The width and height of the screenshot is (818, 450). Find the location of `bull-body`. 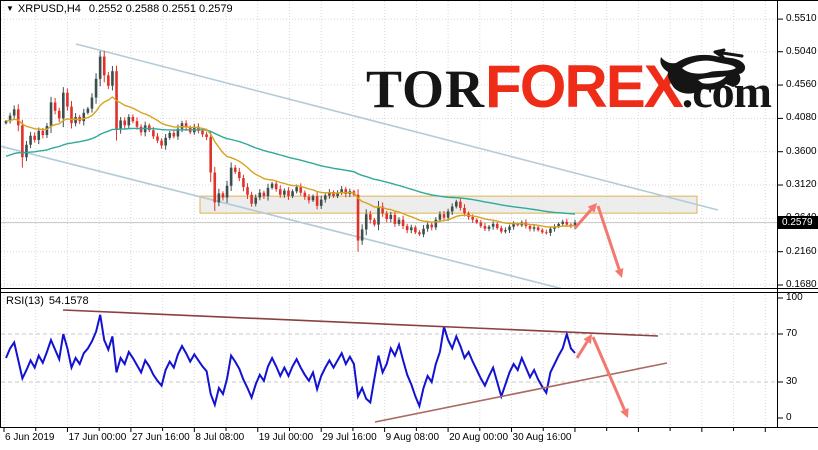

bull-body is located at coordinates (703, 74).